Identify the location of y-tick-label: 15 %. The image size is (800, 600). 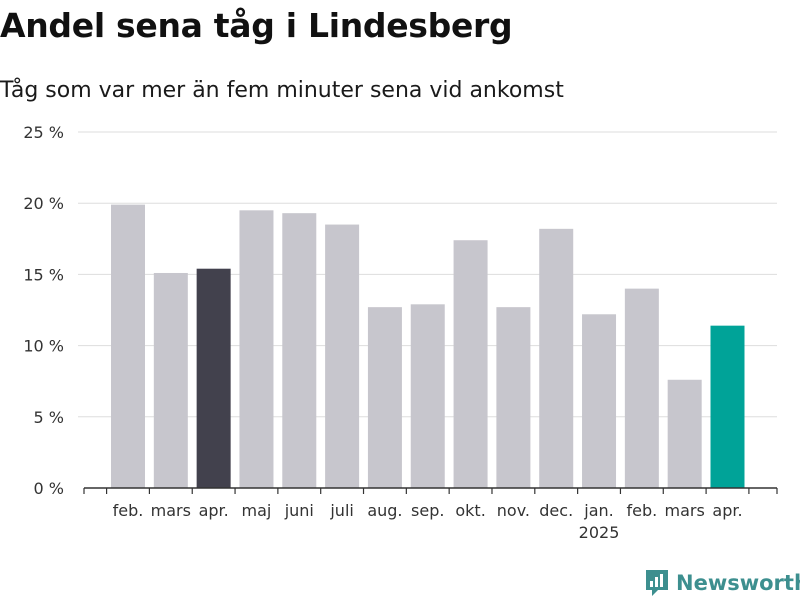
(43, 274).